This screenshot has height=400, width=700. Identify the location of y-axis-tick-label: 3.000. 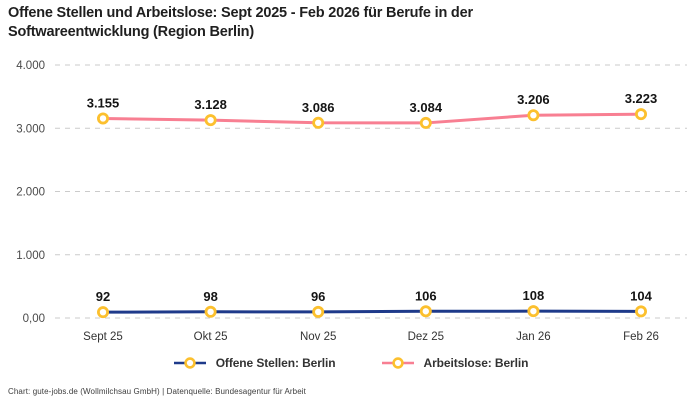
(30, 129).